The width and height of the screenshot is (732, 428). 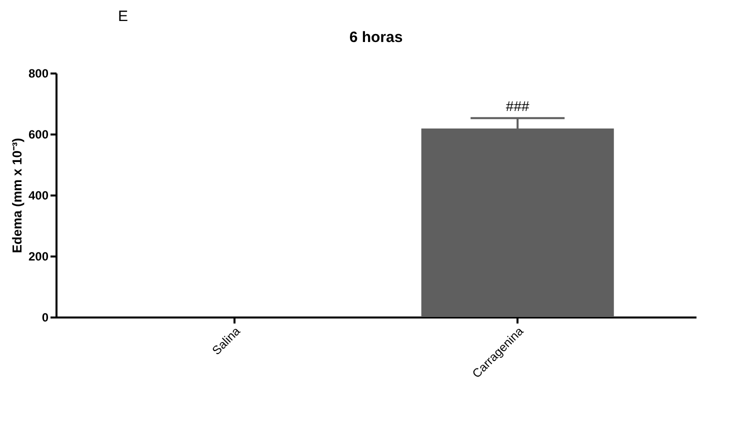 I want to click on annotation: ###, so click(x=518, y=106).